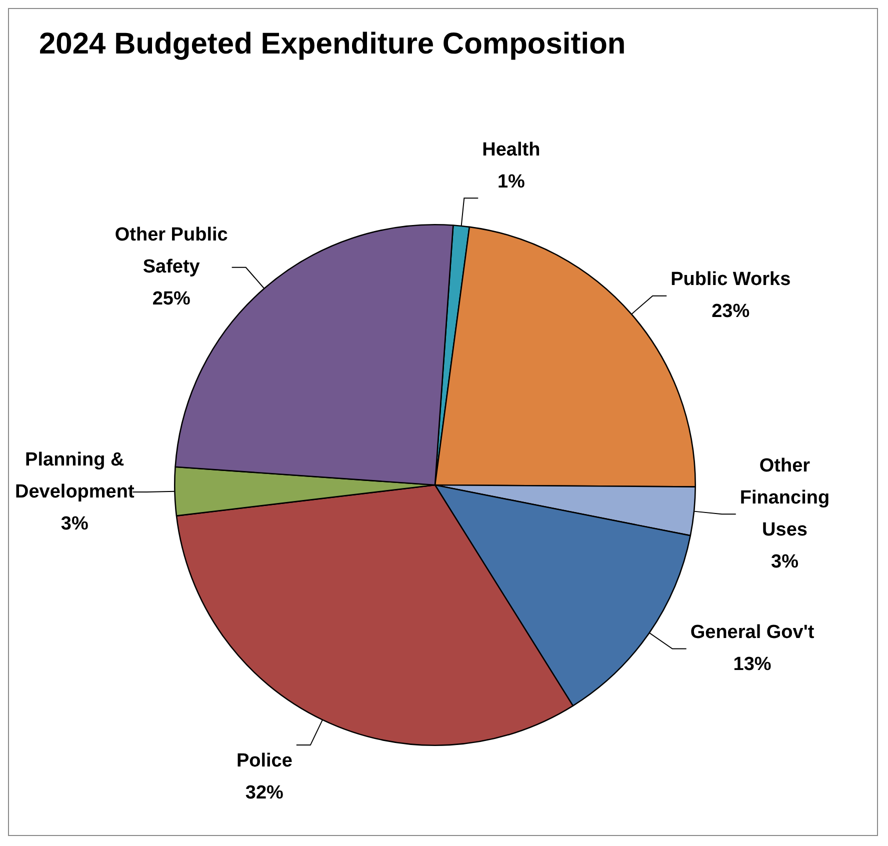  Describe the element at coordinates (332, 43) in the screenshot. I see `chart-title: 2024 Budgeted Expenditure Composition` at that location.